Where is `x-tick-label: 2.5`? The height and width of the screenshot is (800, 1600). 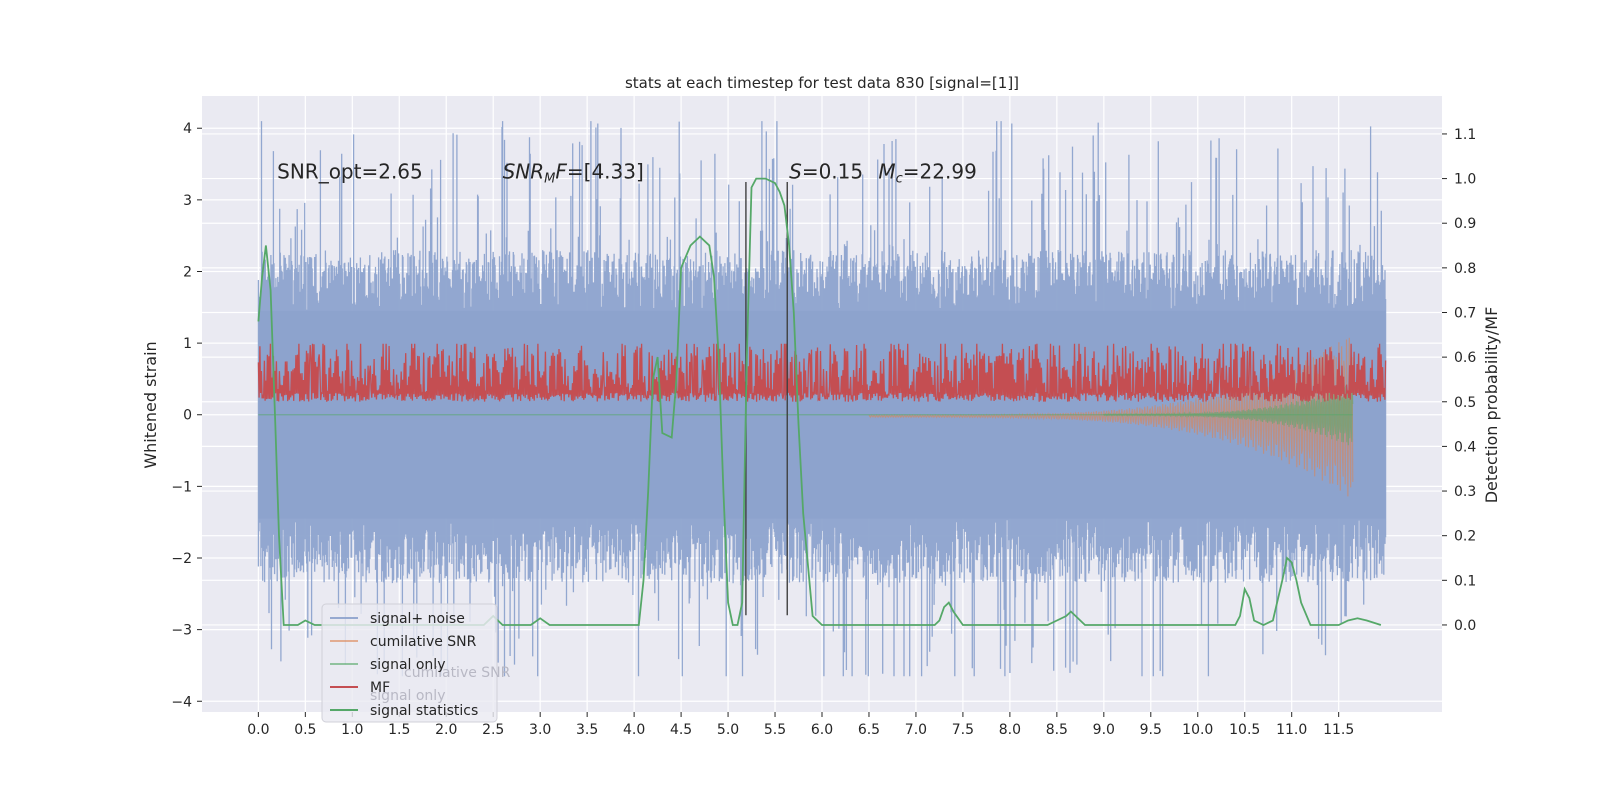 x-tick-label: 2.5 is located at coordinates (493, 730).